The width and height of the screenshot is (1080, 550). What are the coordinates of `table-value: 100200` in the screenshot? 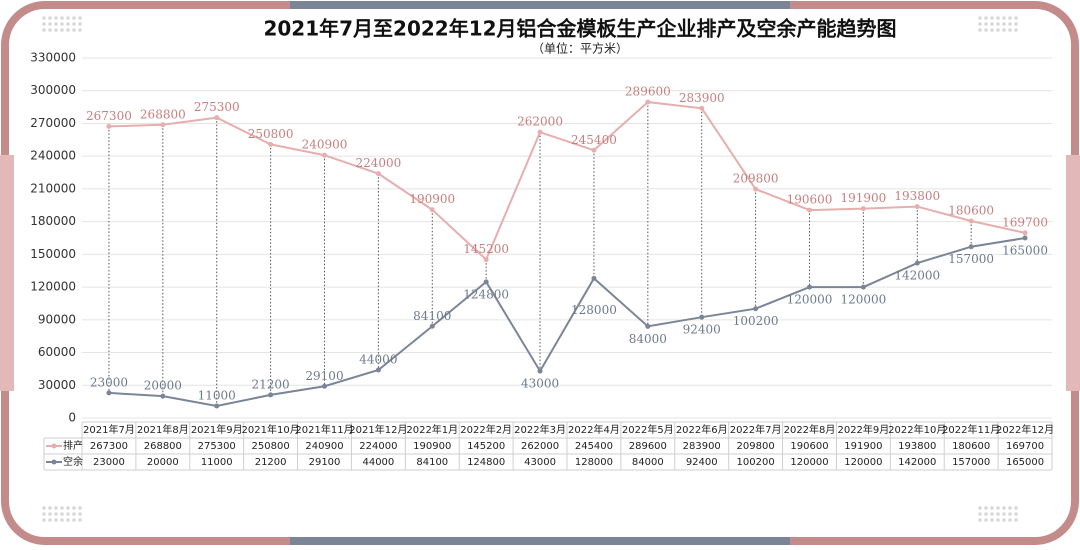 It's located at (756, 462).